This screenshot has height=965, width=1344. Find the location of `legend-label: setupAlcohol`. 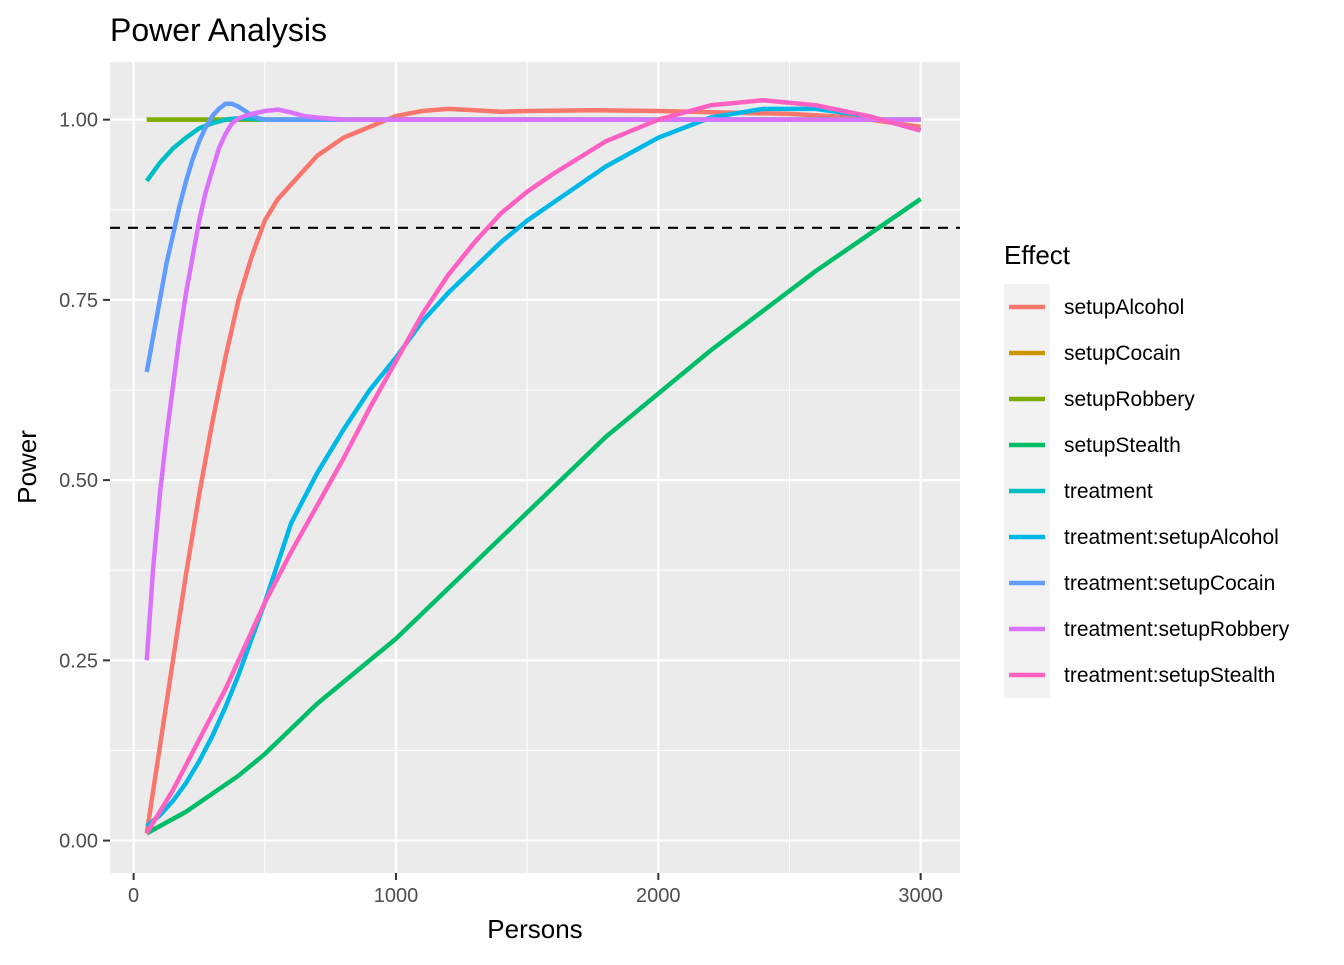

legend-label: setupAlcohol is located at coordinates (1124, 307).